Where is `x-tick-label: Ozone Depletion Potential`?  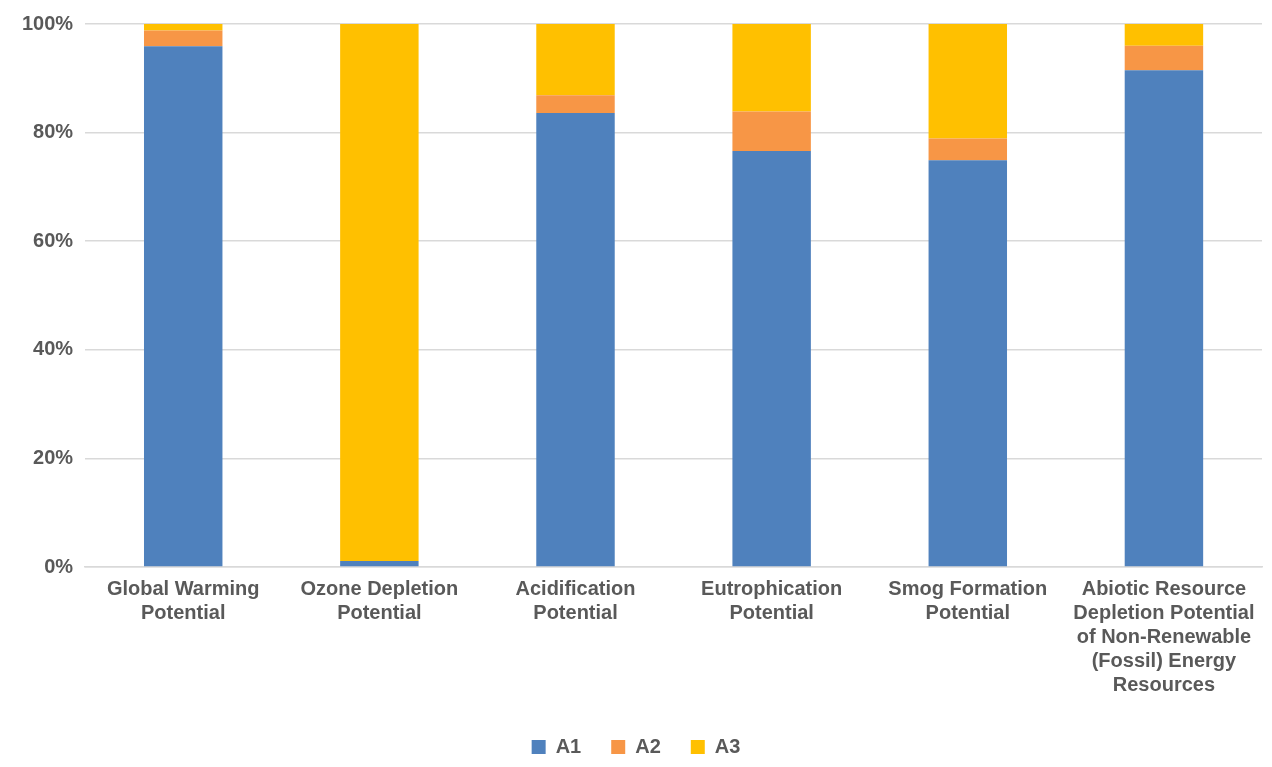 x-tick-label: Ozone Depletion Potential is located at coordinates (379, 599).